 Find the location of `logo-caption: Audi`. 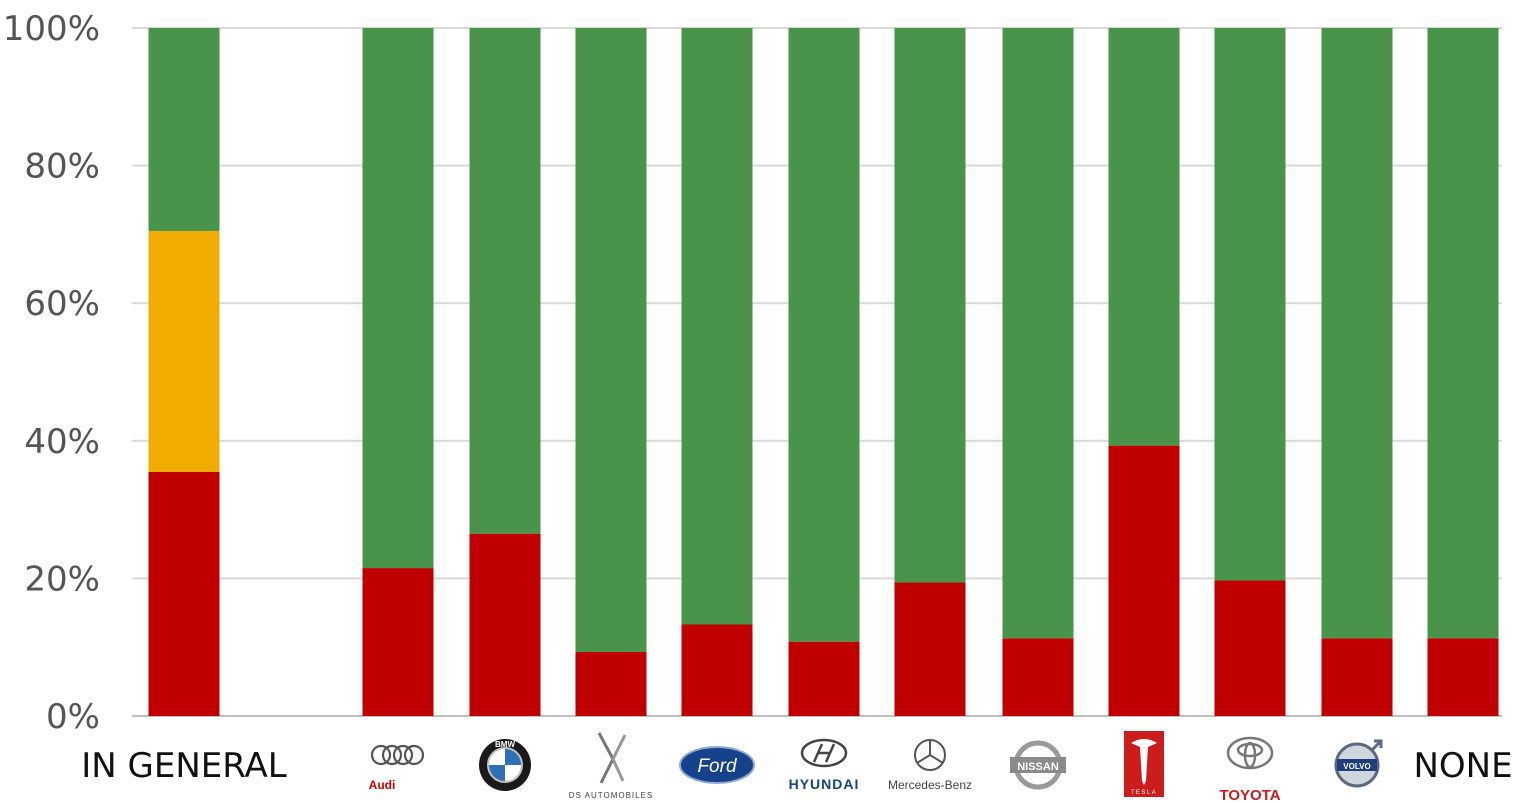

logo-caption: Audi is located at coordinates (382, 785).